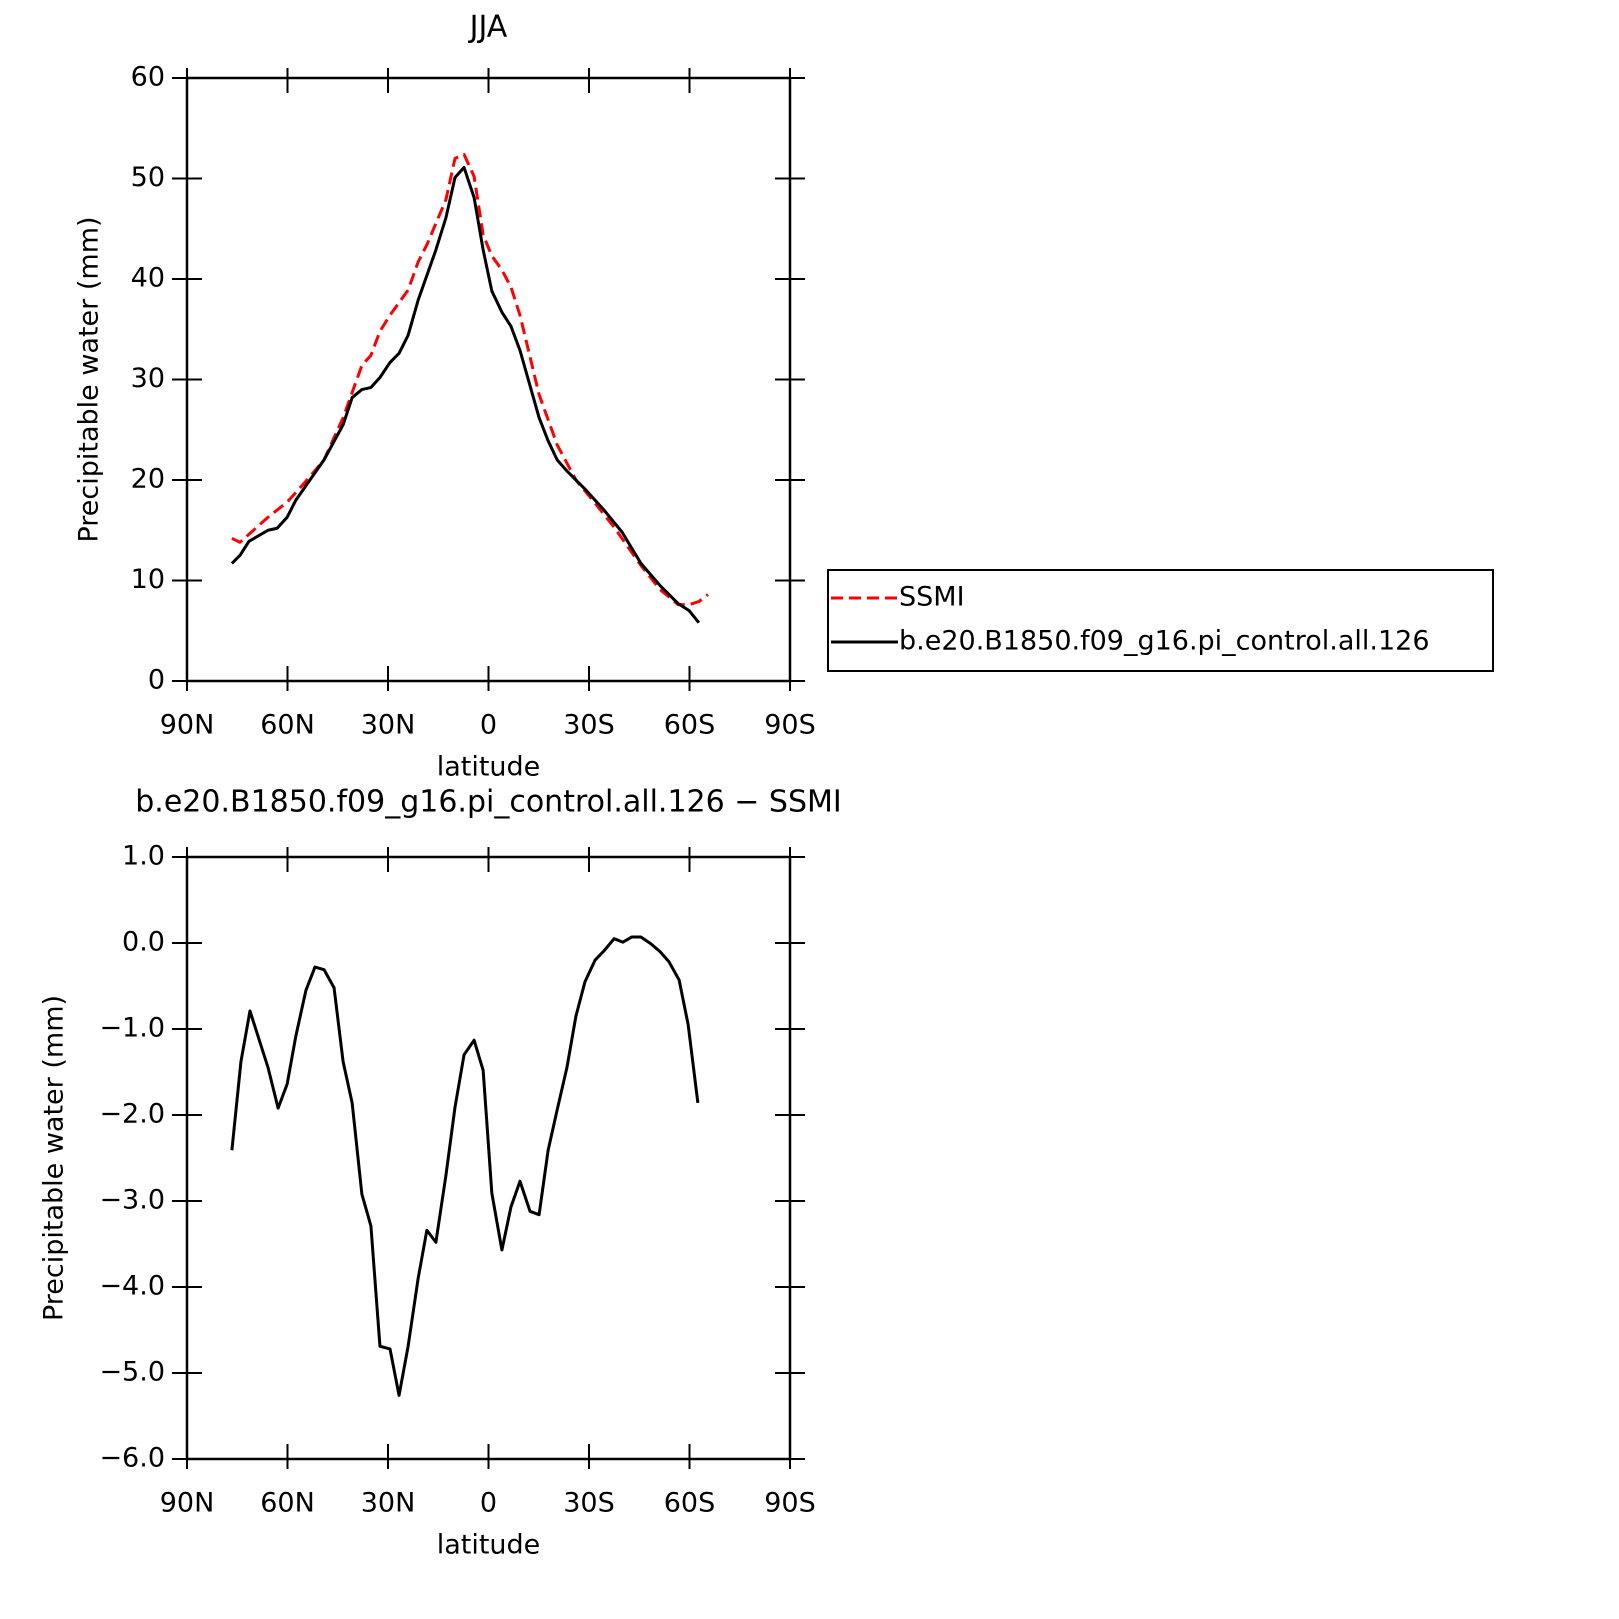 The width and height of the screenshot is (1619, 1619). What do you see at coordinates (148, 177) in the screenshot?
I see `y-tick-label: 50` at bounding box center [148, 177].